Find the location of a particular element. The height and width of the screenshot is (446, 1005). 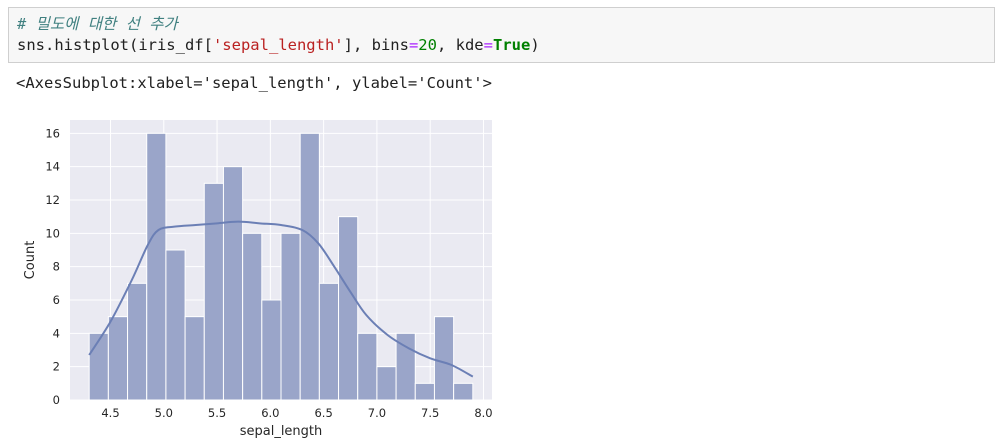

y-tick-label: 10 is located at coordinates (52, 233).